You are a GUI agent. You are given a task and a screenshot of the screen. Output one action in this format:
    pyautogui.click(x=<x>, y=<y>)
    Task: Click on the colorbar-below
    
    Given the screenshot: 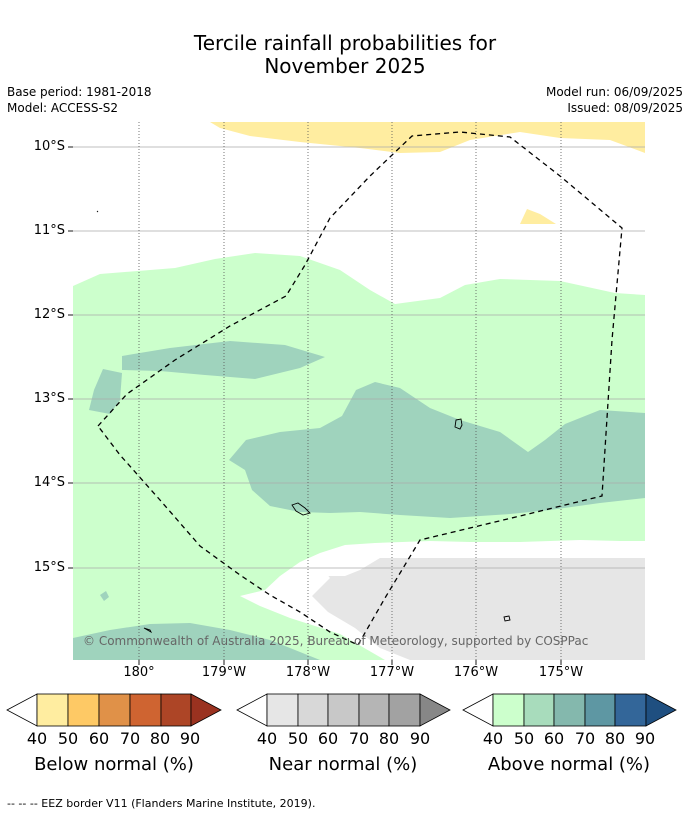 What is the action you would take?
    pyautogui.click(x=114, y=710)
    